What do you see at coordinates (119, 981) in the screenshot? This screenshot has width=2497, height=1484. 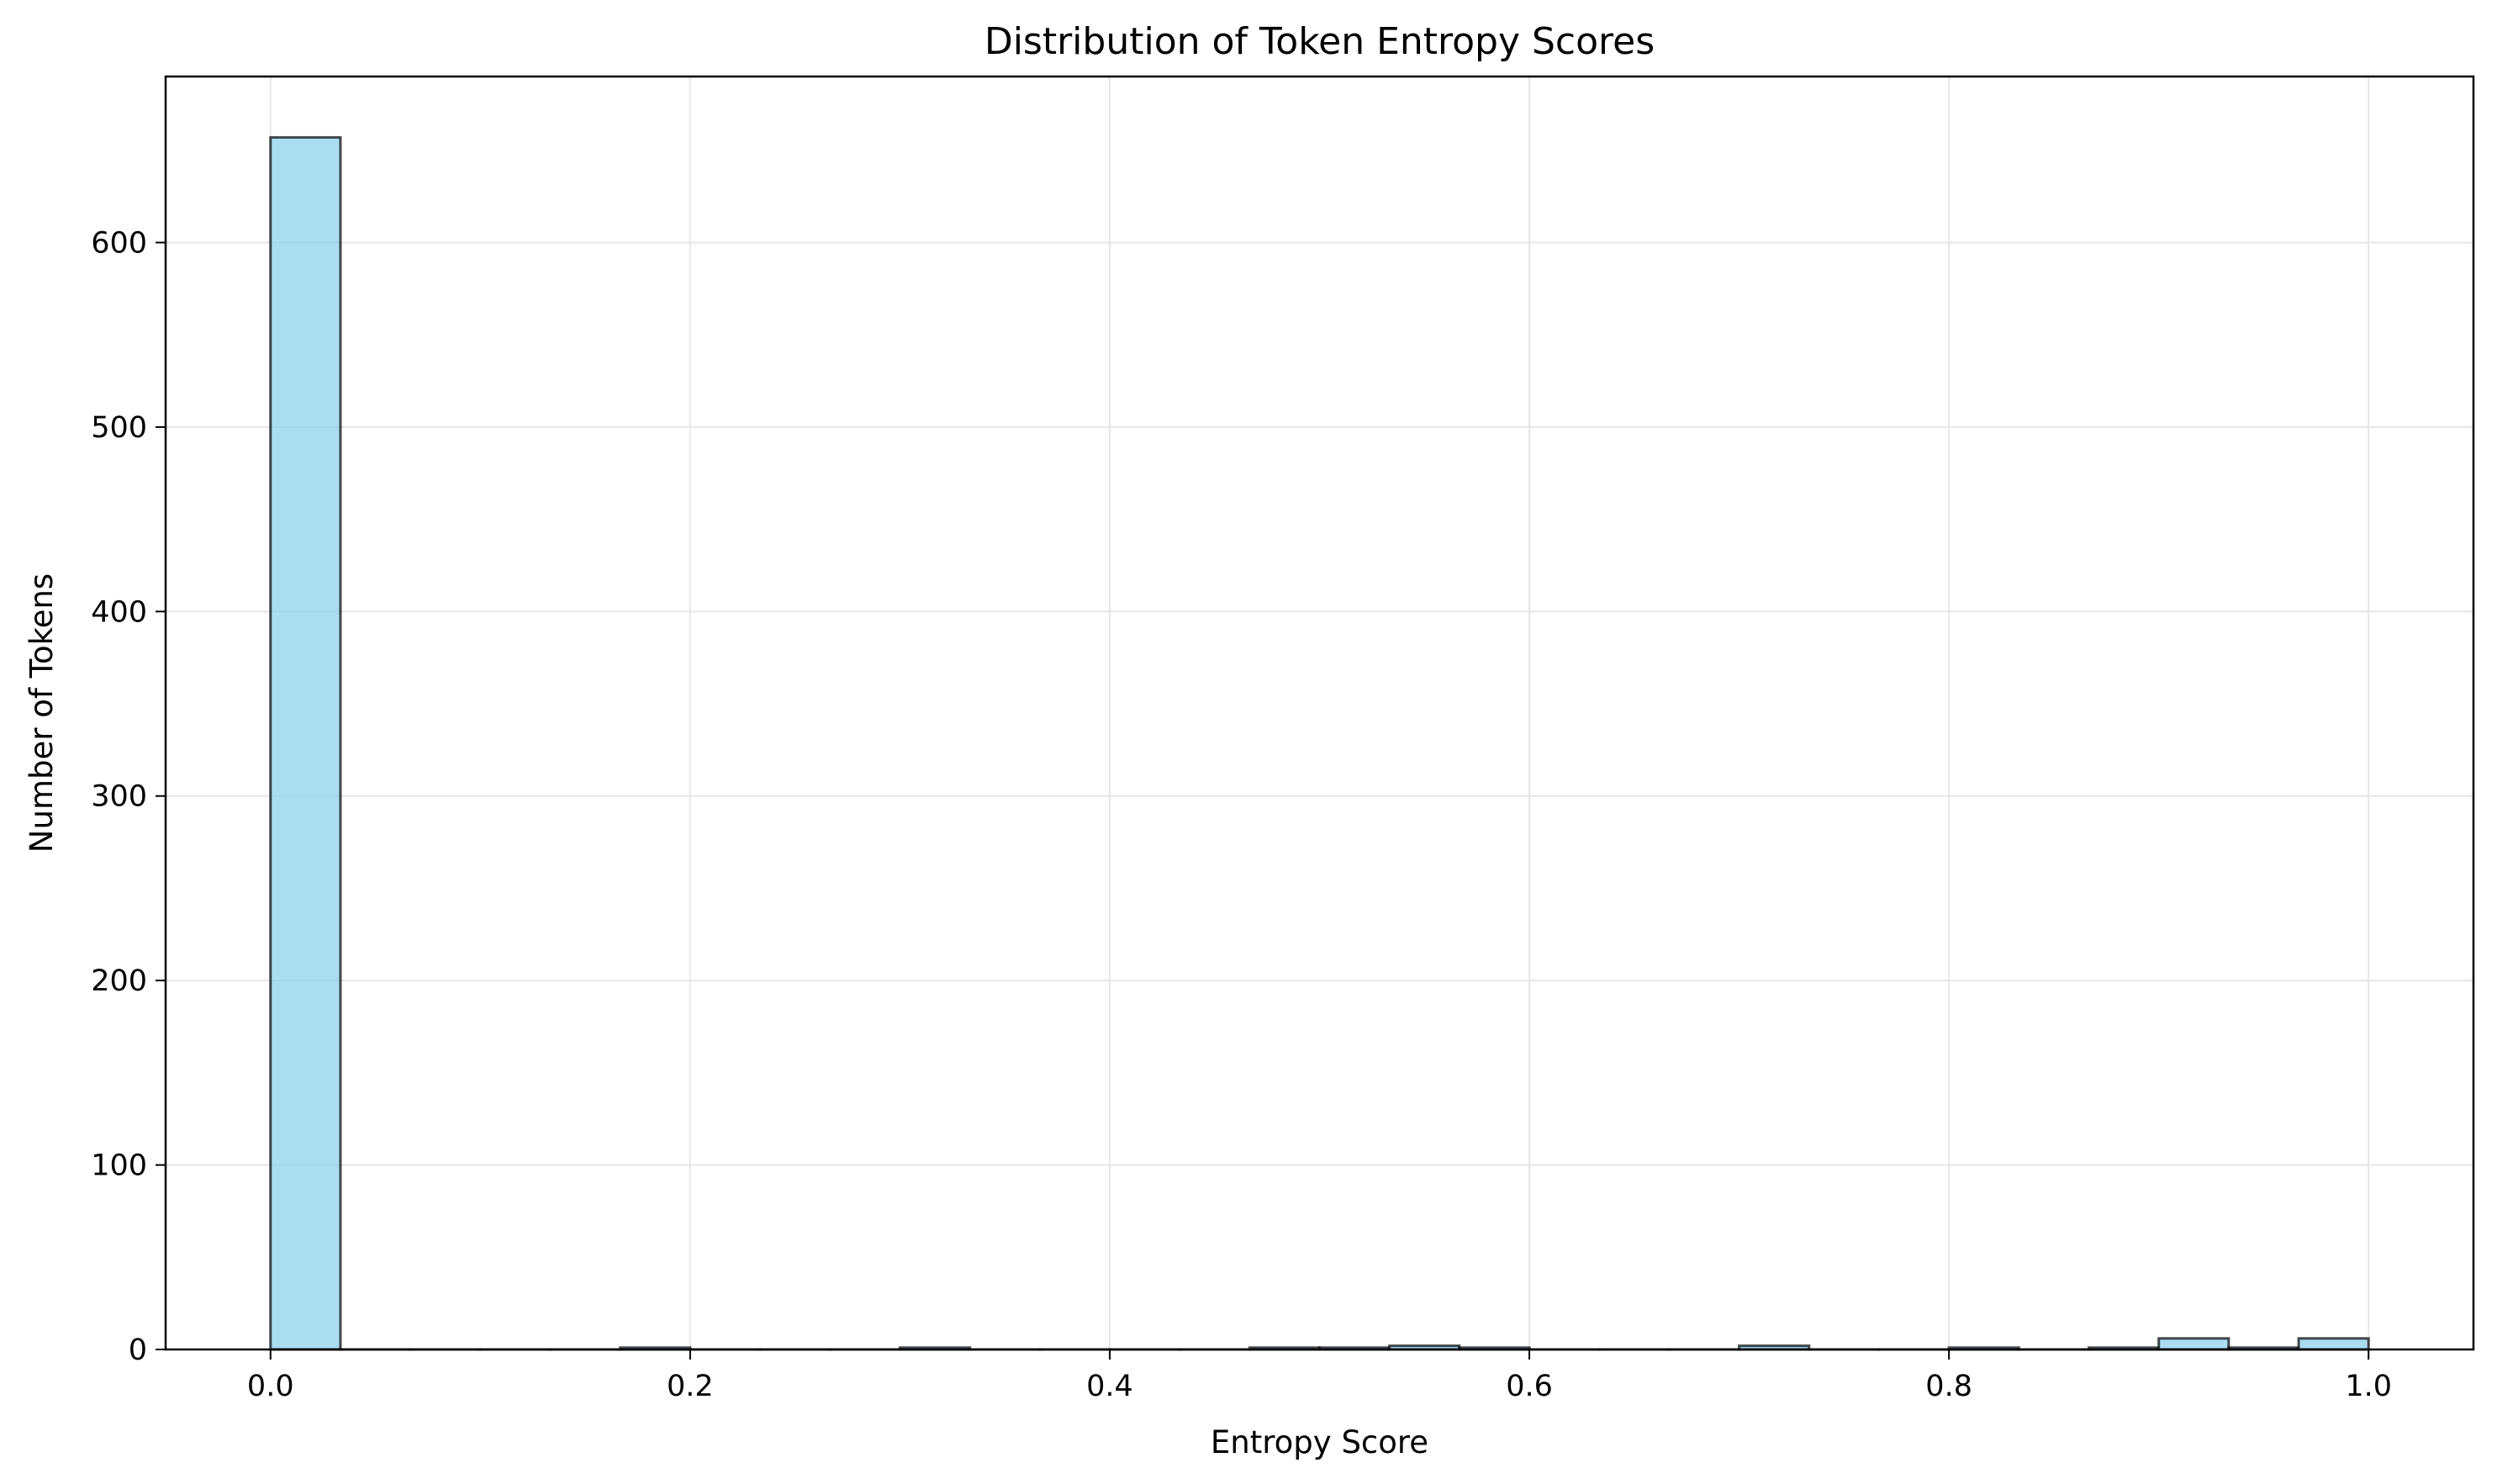 I see `y-tick-label: 200` at bounding box center [119, 981].